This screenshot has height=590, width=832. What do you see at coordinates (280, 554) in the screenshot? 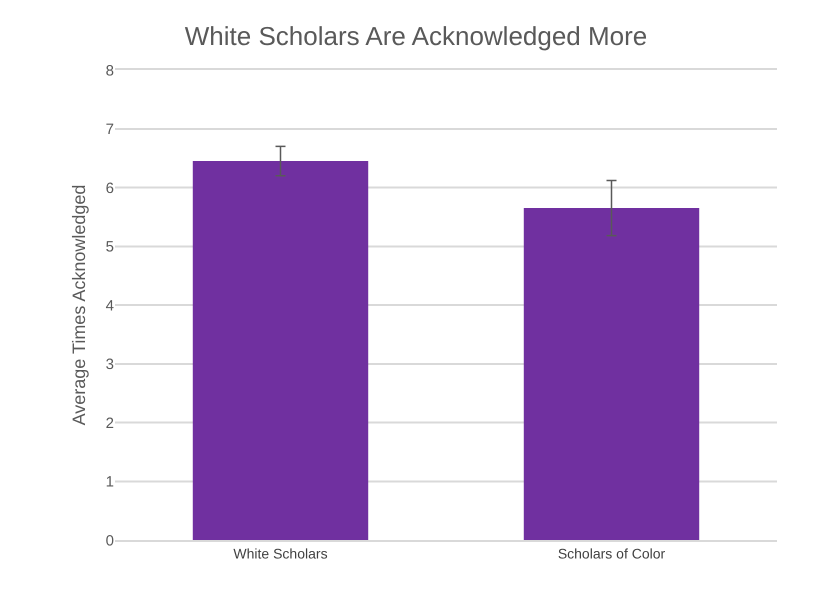
I see `x-tick-label: White Scholars` at bounding box center [280, 554].